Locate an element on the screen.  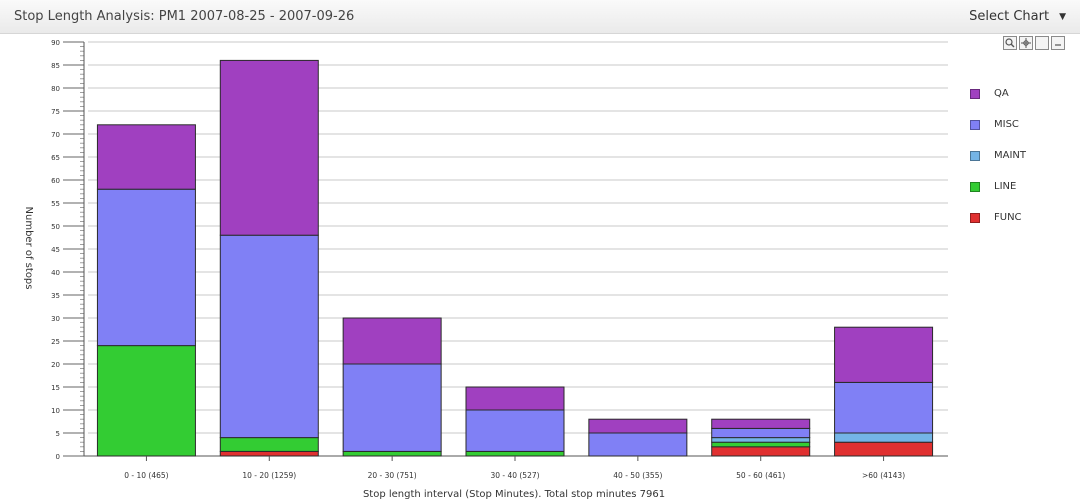
y-tick-label: 15 is located at coordinates (55, 388).